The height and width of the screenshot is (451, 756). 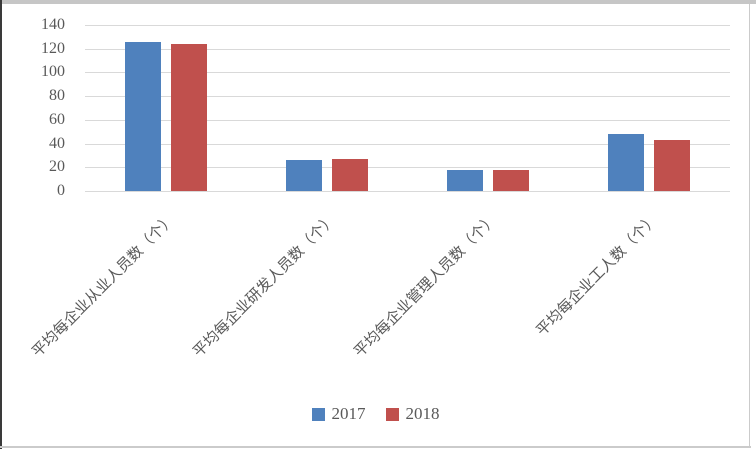 I want to click on x-category-label-1: 平均每企业从业人员数（个）, so click(x=104, y=286).